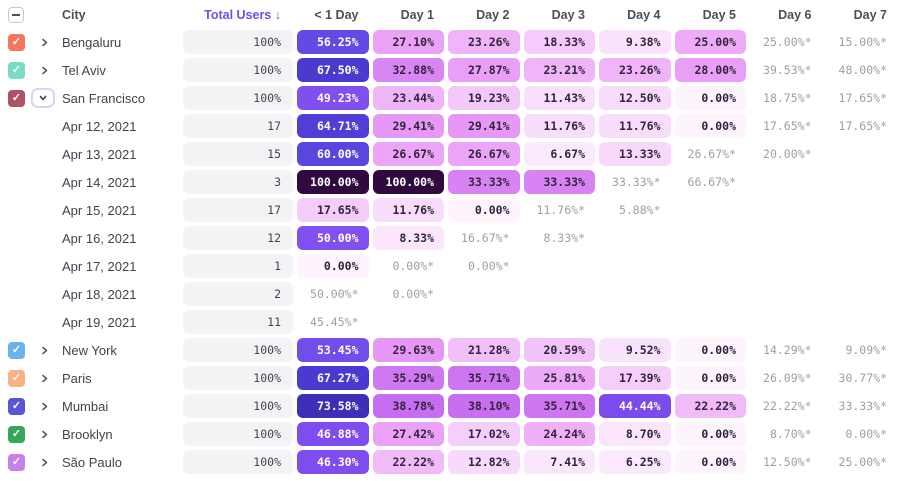  What do you see at coordinates (333, 238) in the screenshot?
I see `retention-cell: 50.00%` at bounding box center [333, 238].